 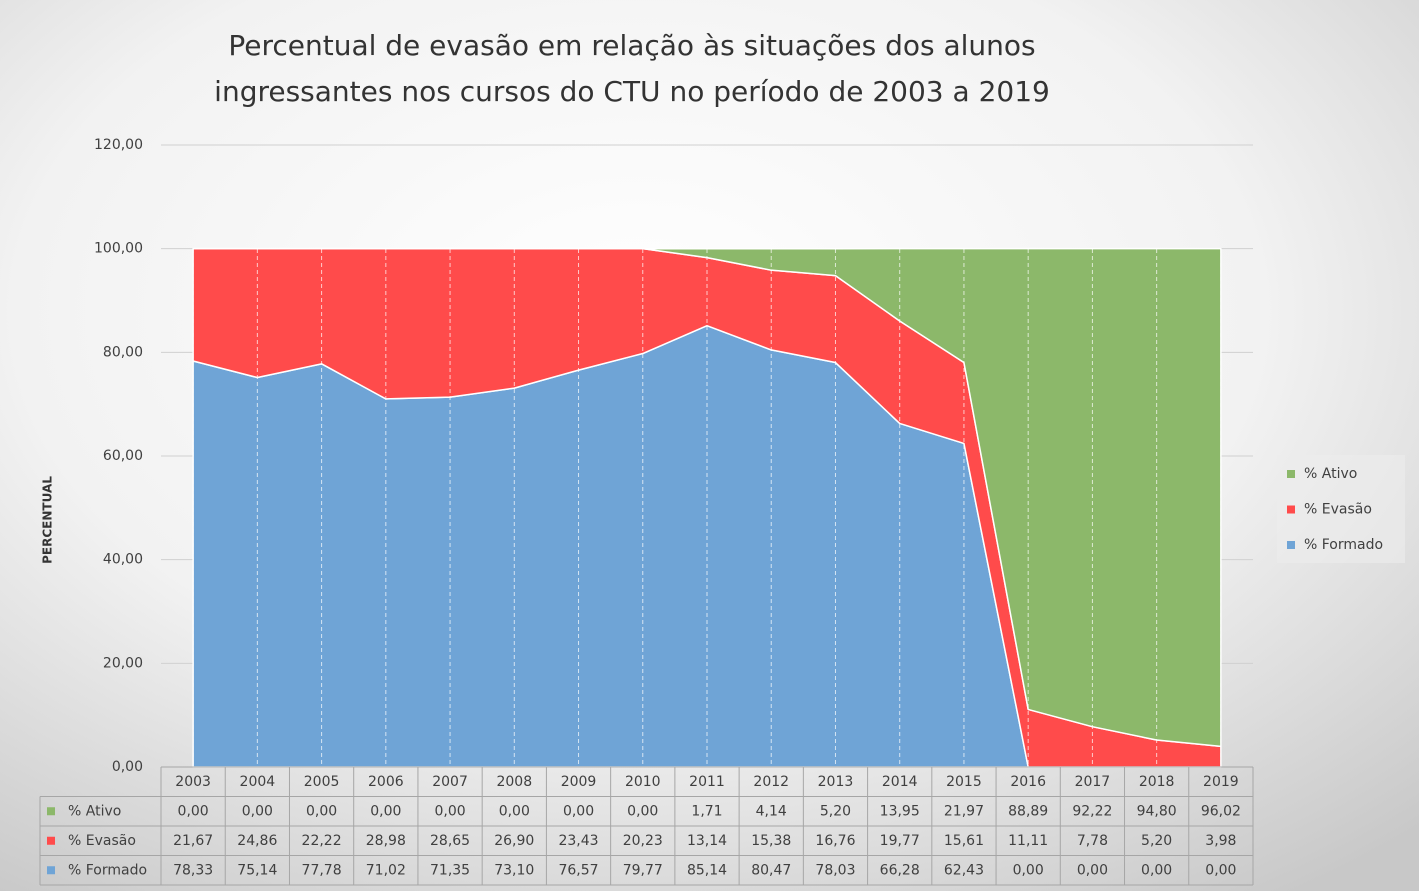 I want to click on table-cell: 19,77, so click(x=900, y=841).